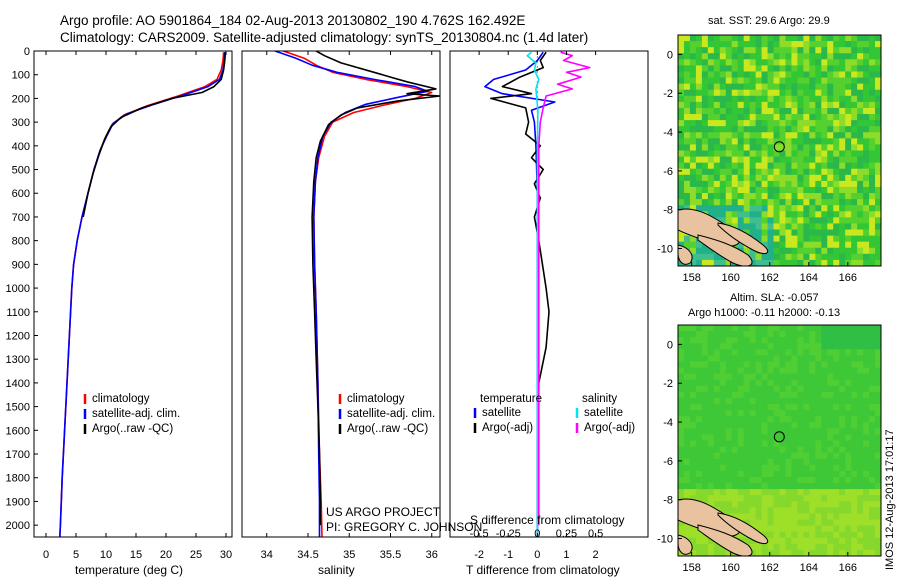 The width and height of the screenshot is (900, 580). Describe the element at coordinates (547, 520) in the screenshot. I see `s-difference-axis-label: S difference from climatology` at that location.